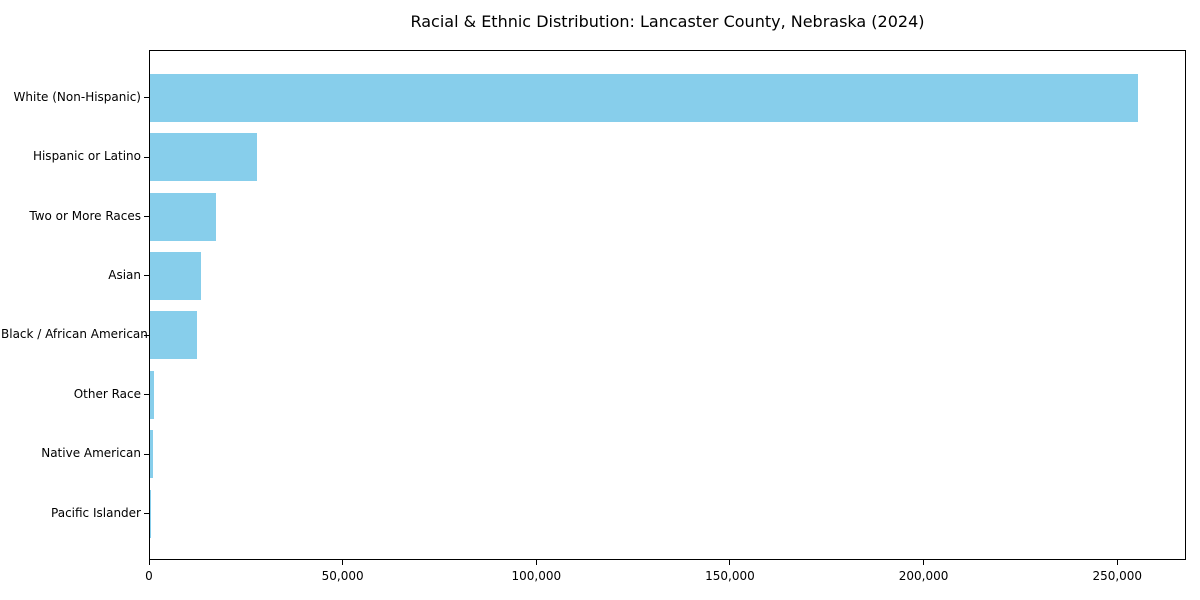 The image size is (1200, 600). I want to click on x-tick-label: 150,000, so click(730, 576).